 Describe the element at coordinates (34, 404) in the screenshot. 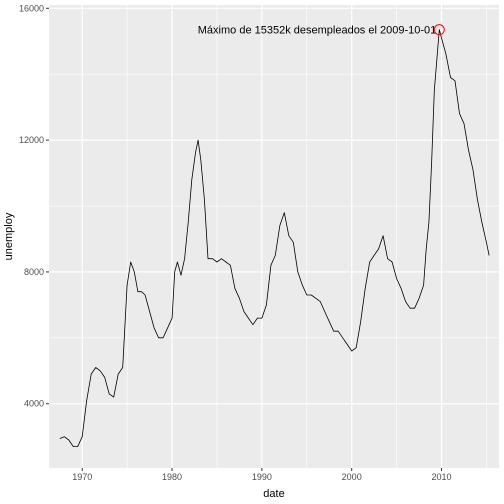

I see `y-tick-label: 4000` at that location.